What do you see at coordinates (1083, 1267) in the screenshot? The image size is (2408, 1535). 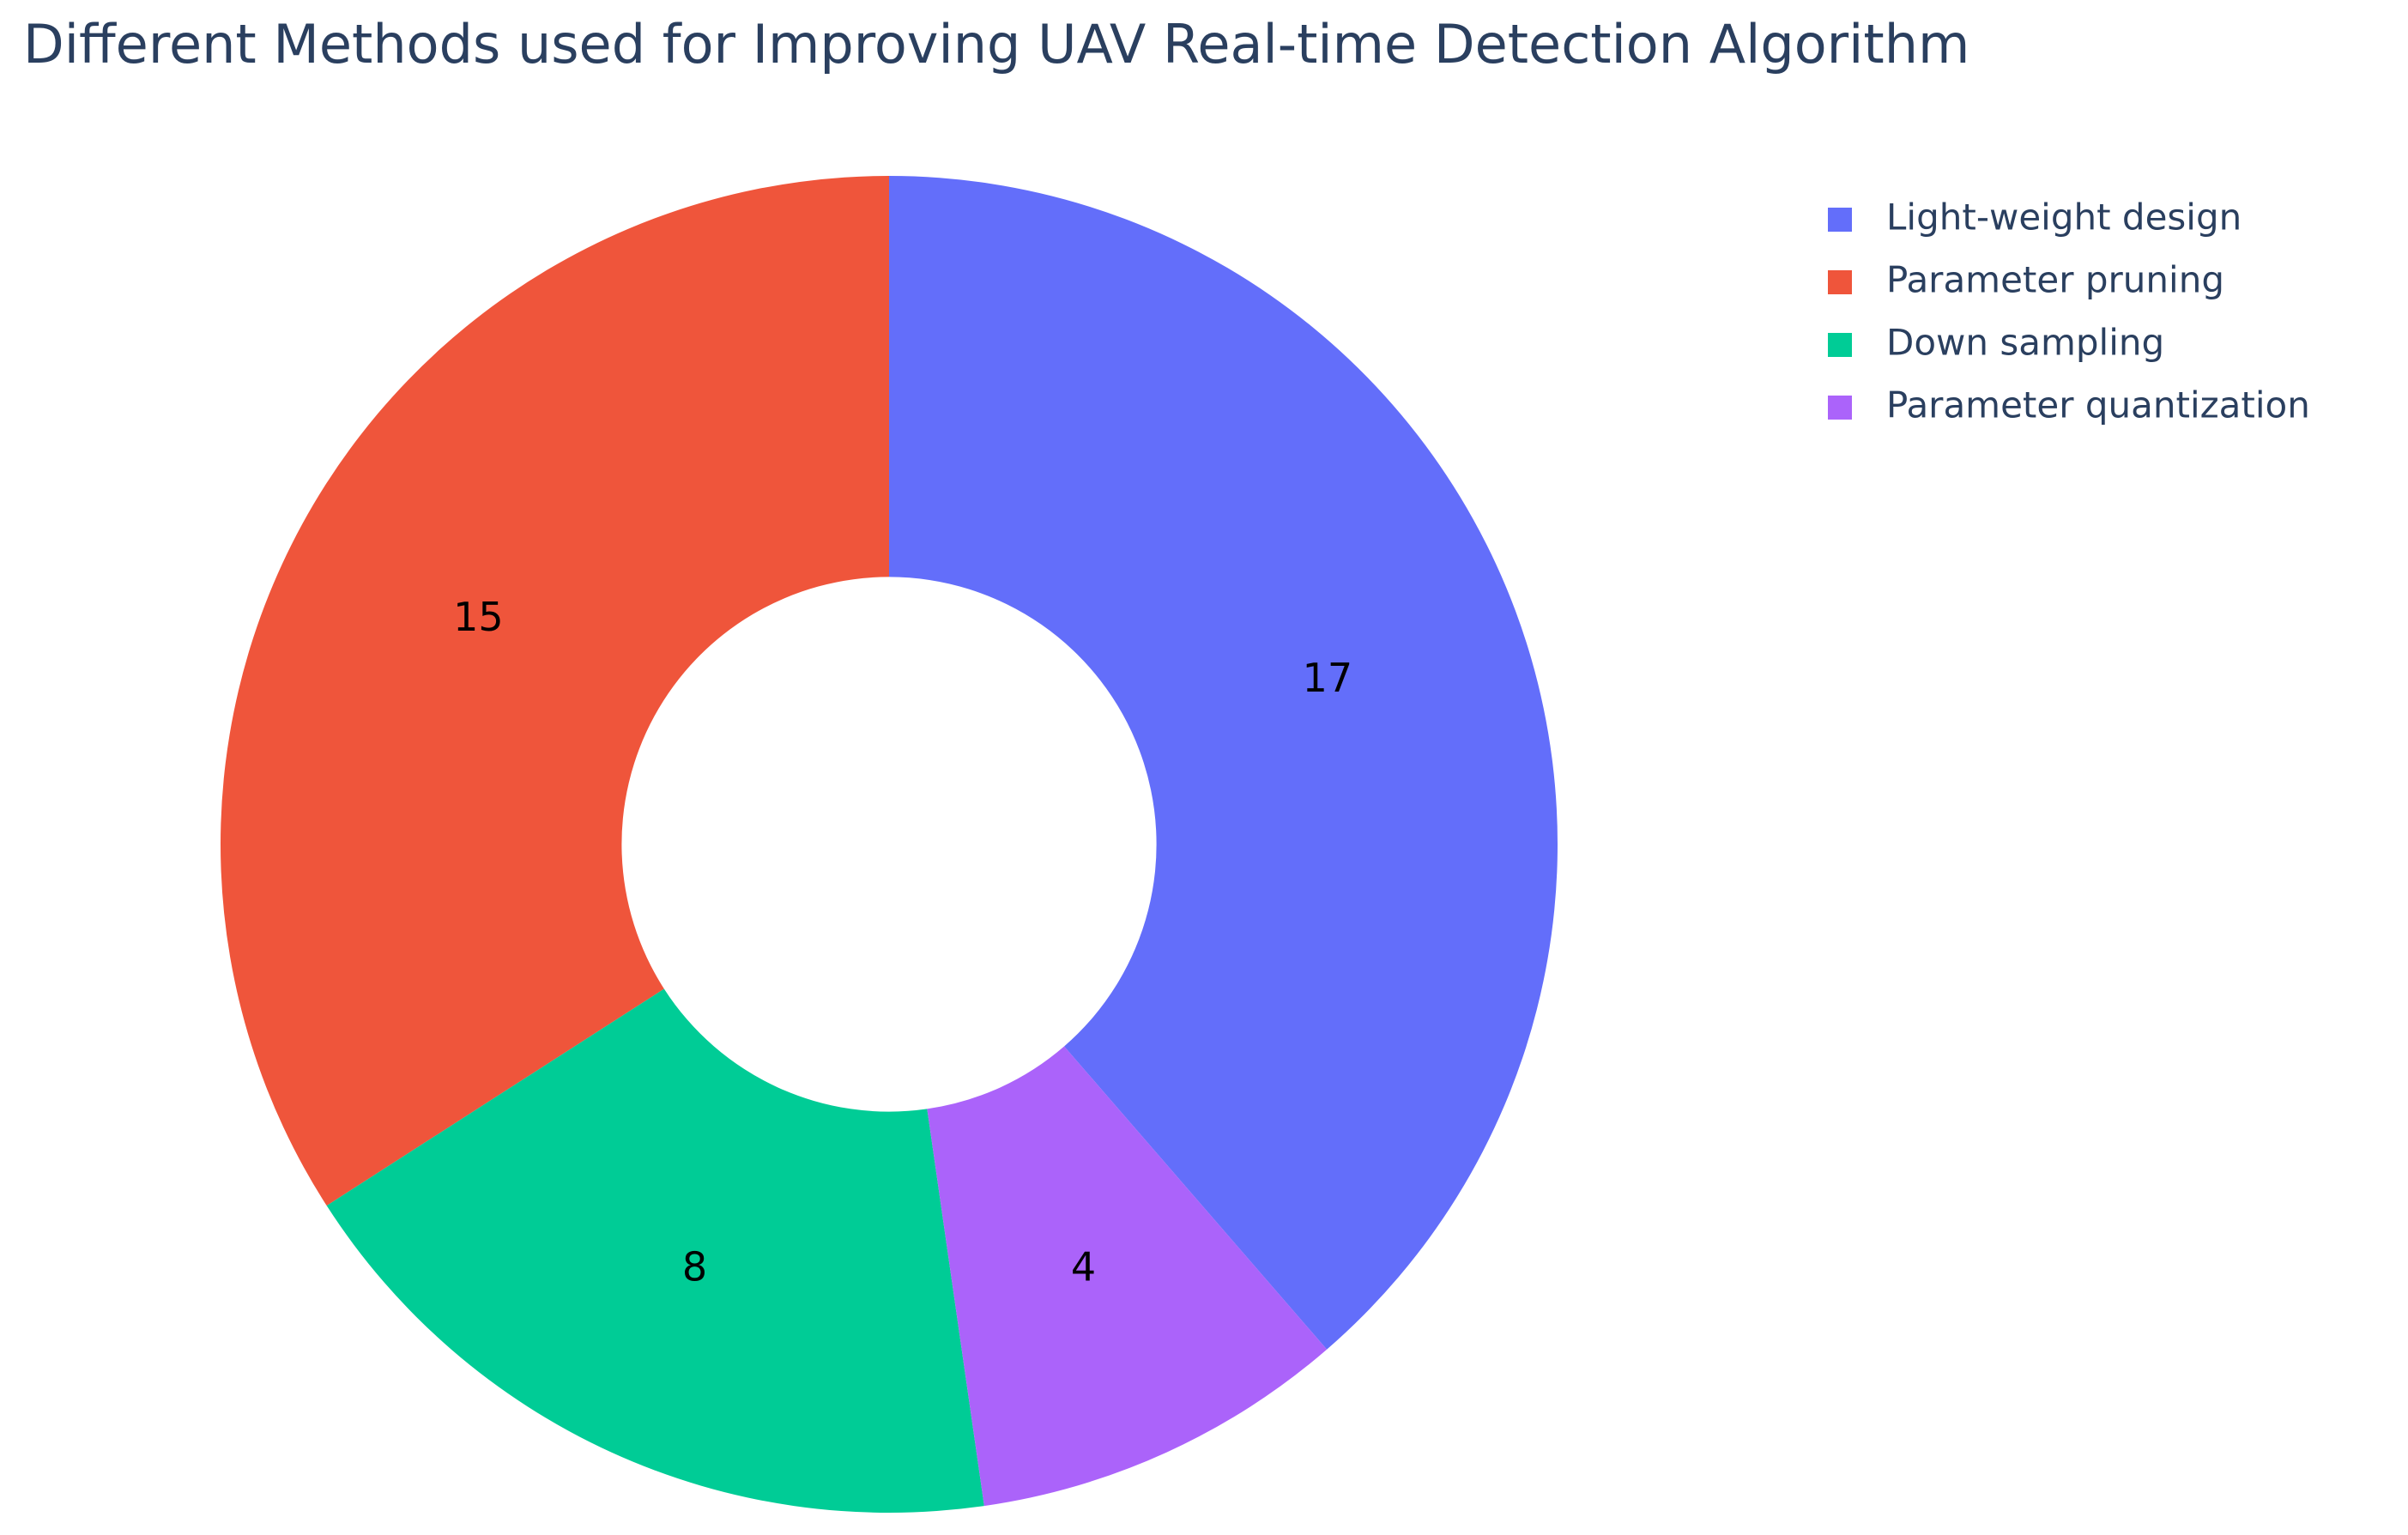 I see `slice-label: 4` at bounding box center [1083, 1267].